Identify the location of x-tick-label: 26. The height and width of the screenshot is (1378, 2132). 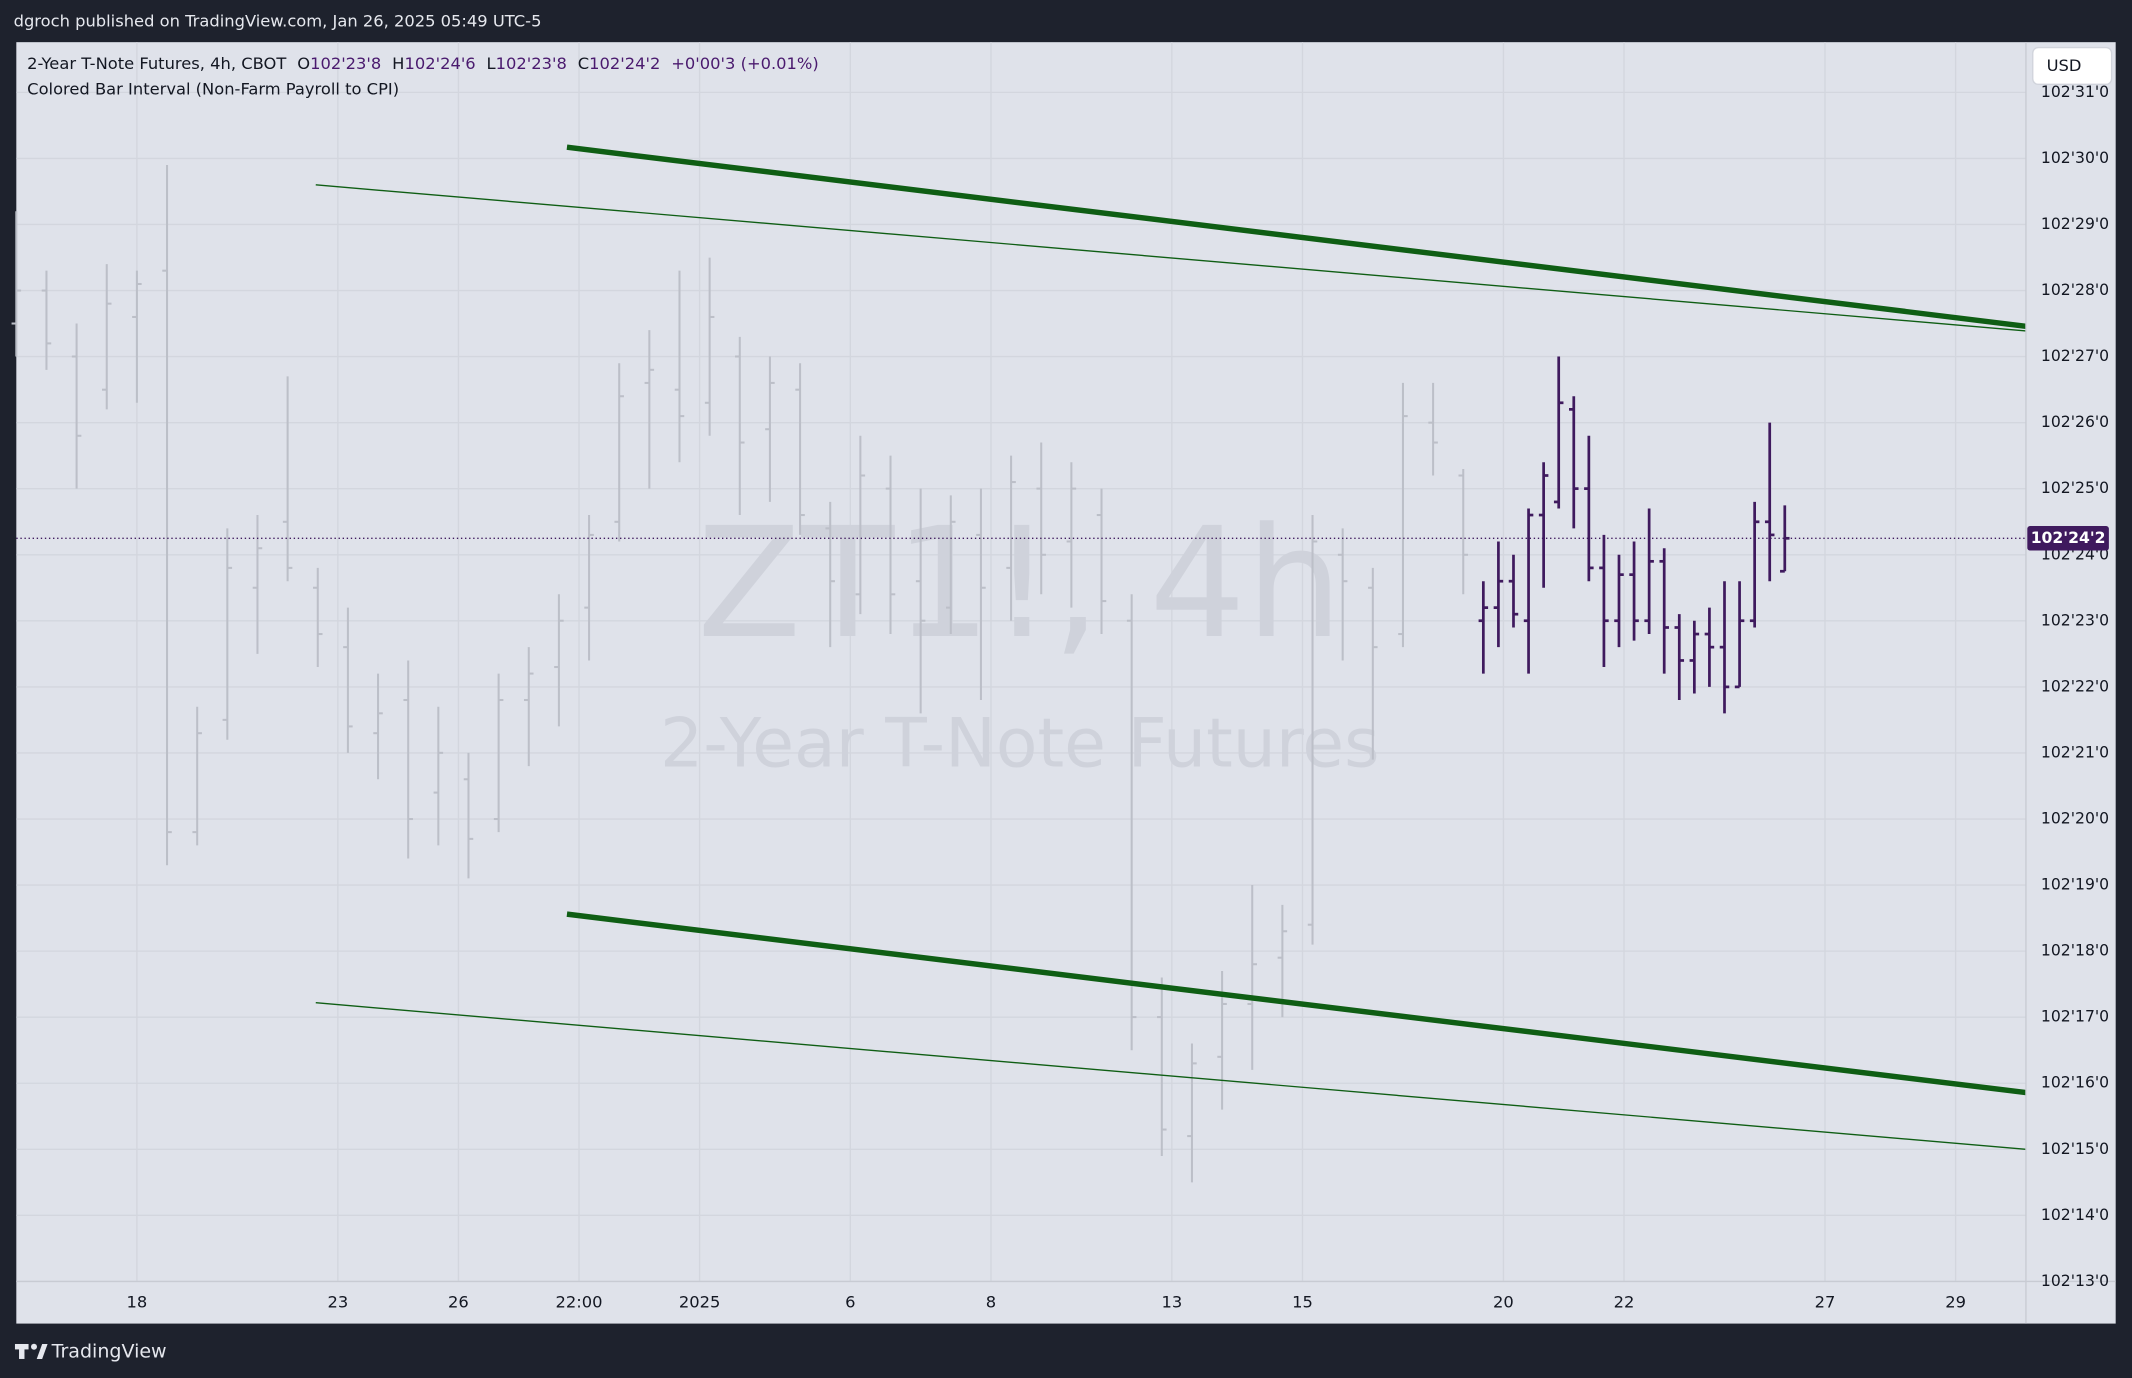
(458, 1302).